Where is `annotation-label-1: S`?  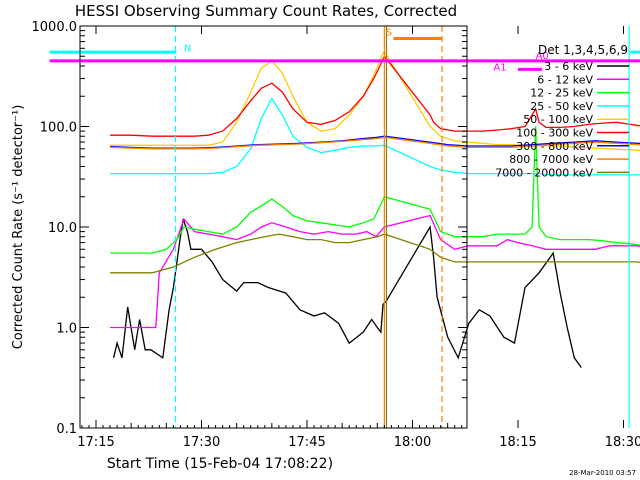 annotation-label-1: S is located at coordinates (389, 33).